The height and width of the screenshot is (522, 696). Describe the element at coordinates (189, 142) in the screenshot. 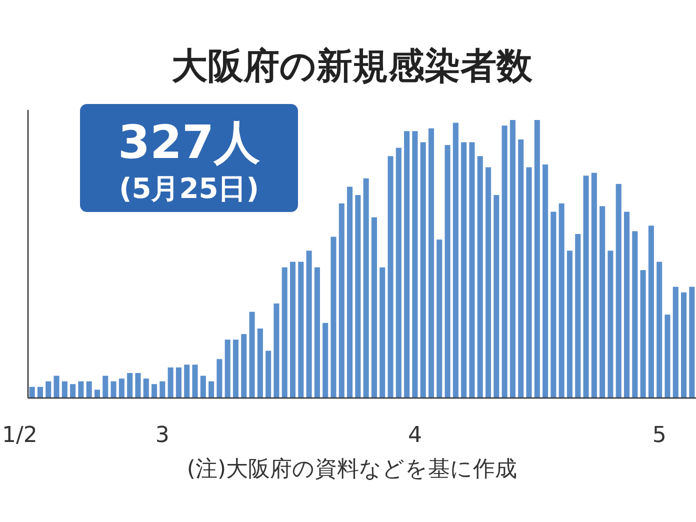

I see `annotation: 327人` at that location.